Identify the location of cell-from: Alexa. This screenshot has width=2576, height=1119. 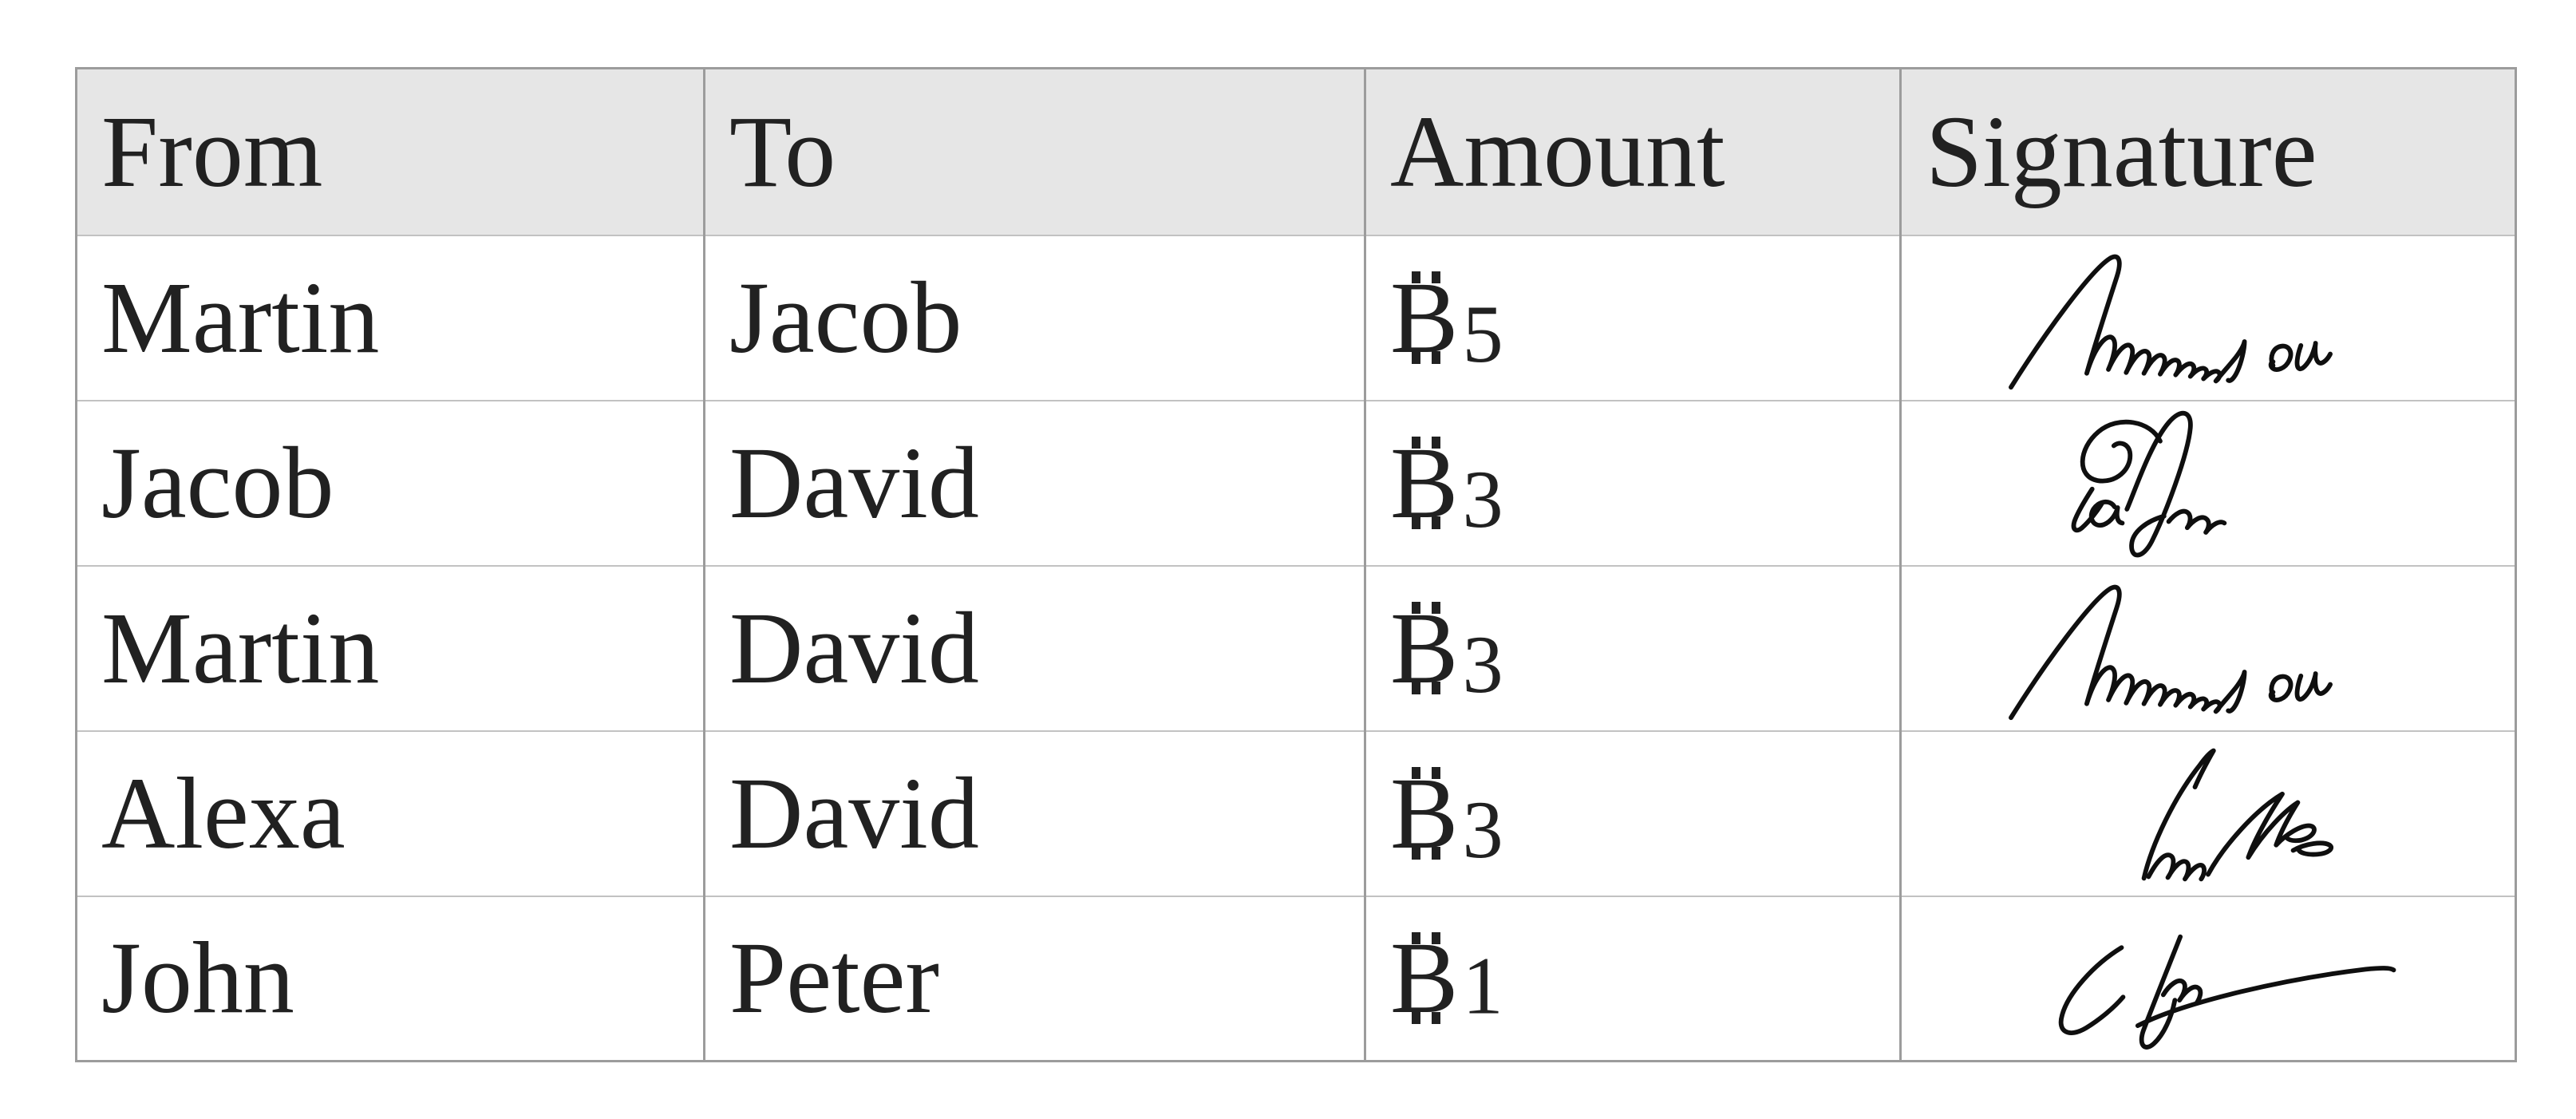
(390, 814).